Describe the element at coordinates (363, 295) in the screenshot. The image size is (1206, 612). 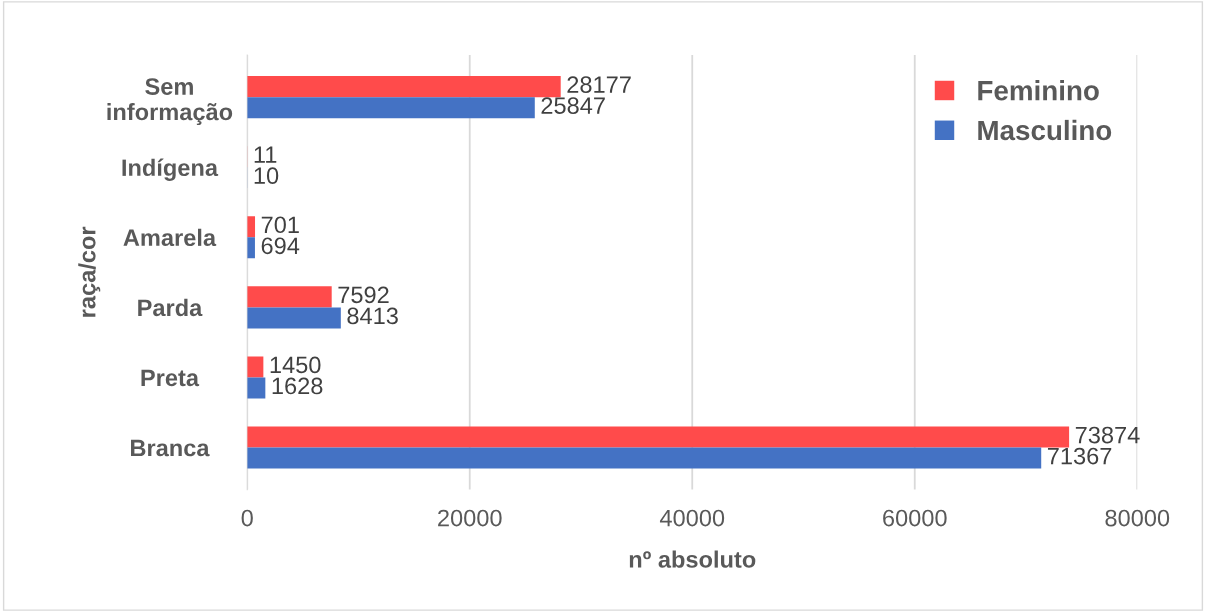
I see `data-label: 7592` at that location.